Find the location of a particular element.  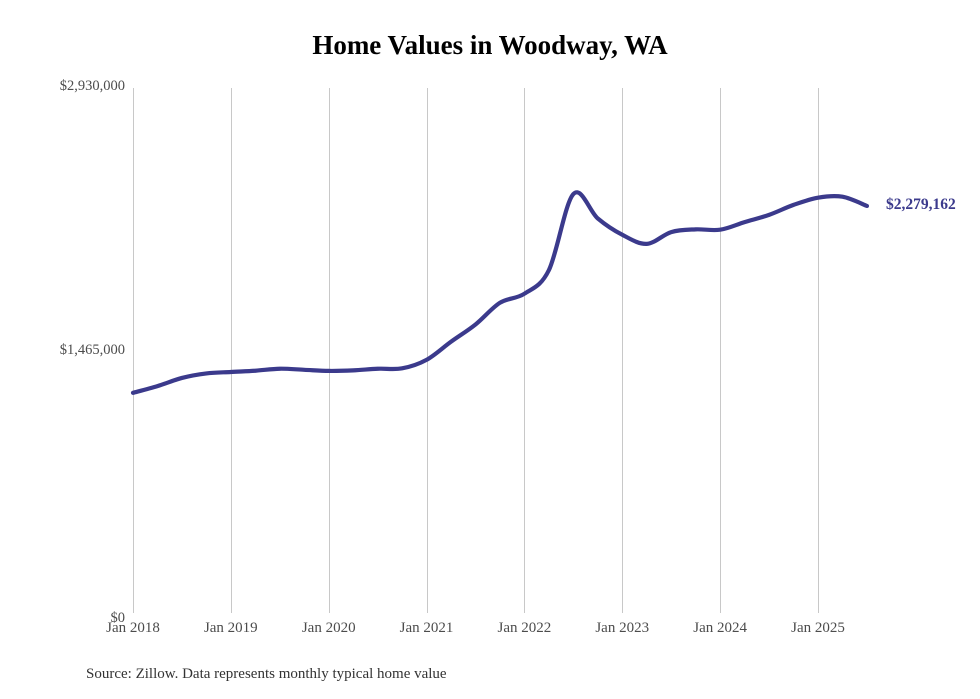

gridline-jan-2018 is located at coordinates (133, 350).